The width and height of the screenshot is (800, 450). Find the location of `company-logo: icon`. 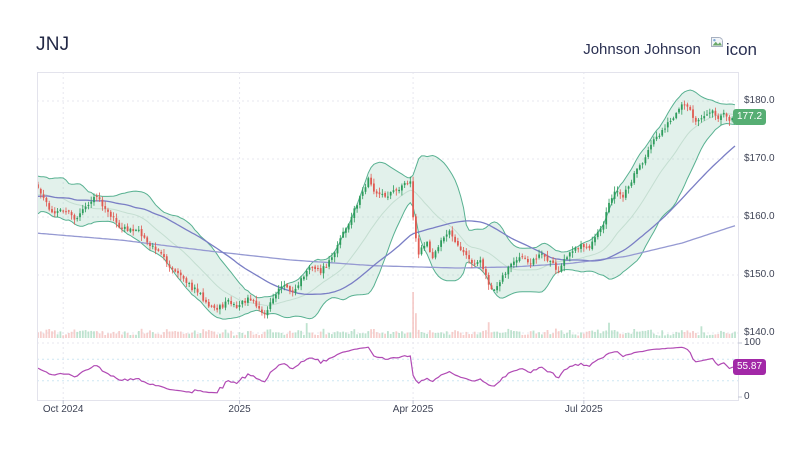

company-logo: icon is located at coordinates (733, 48).